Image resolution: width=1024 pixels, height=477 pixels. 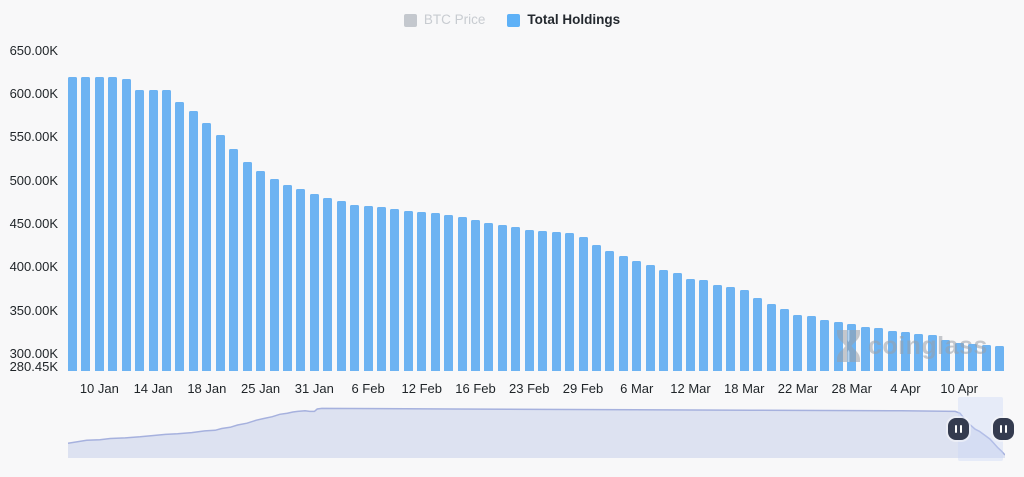 I want to click on legend-item-total-holdings: Total Holdings, so click(x=563, y=20).